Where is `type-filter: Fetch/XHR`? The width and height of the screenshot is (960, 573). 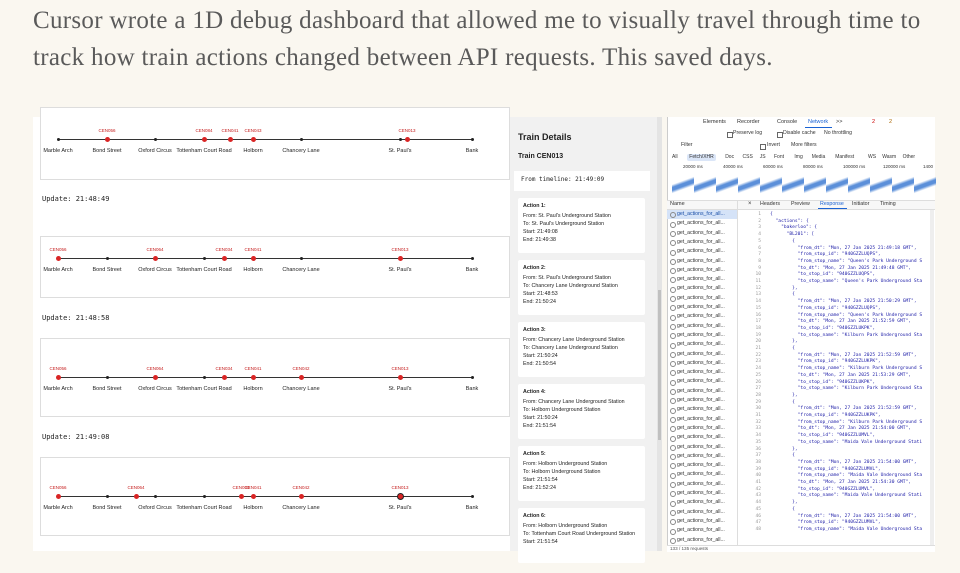 type-filter: Fetch/XHR is located at coordinates (701, 157).